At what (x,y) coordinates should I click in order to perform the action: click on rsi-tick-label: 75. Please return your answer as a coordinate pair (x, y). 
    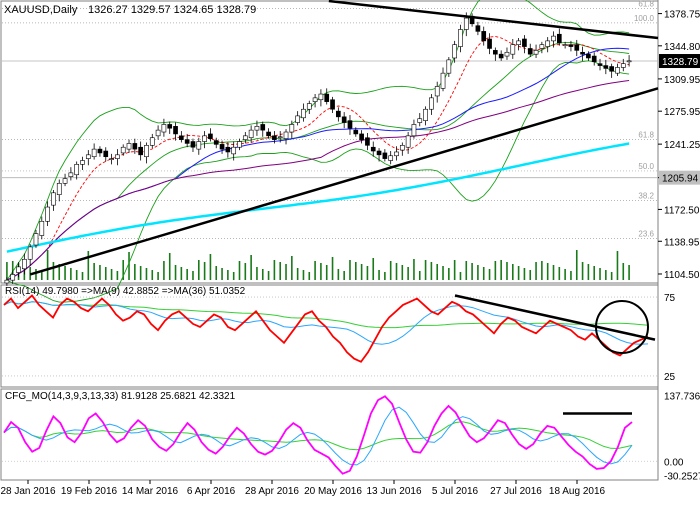
    Looking at the image, I should click on (670, 298).